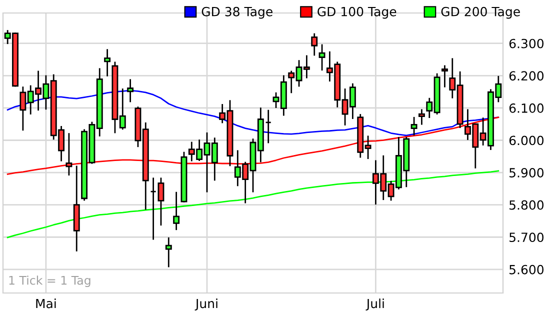  I want to click on legend-label: GD 200 Tage, so click(480, 12).